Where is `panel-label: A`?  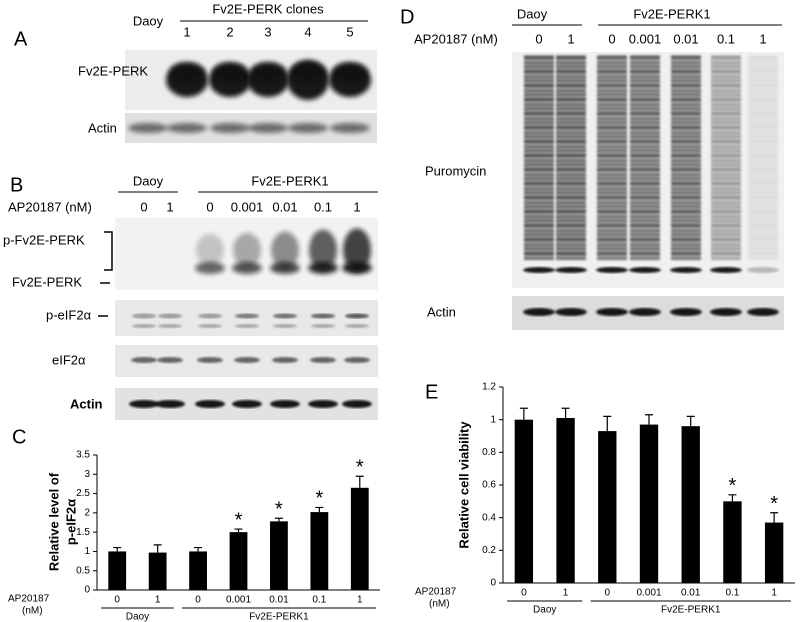
panel-label: A is located at coordinates (21, 39).